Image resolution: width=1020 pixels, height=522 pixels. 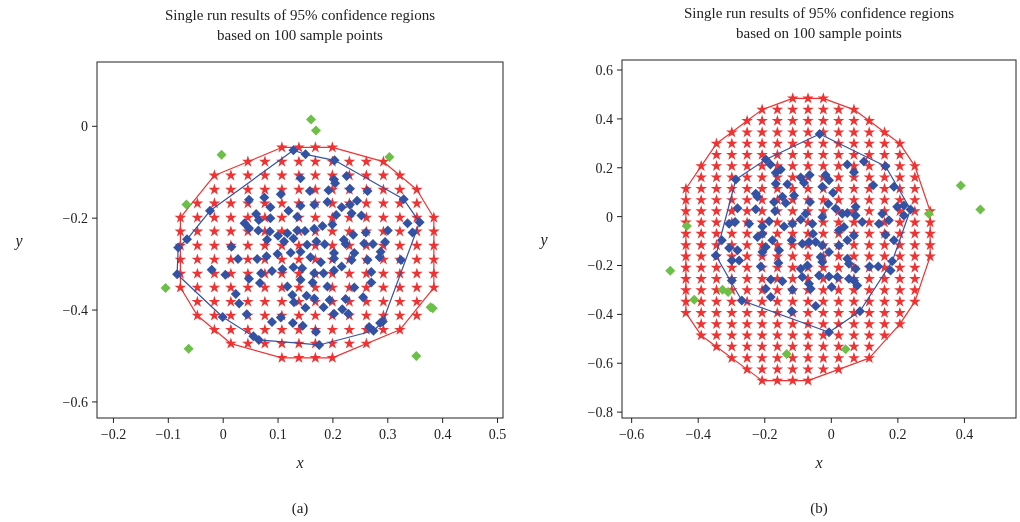 I want to click on x-tick-label: 0.1, so click(x=278, y=434).